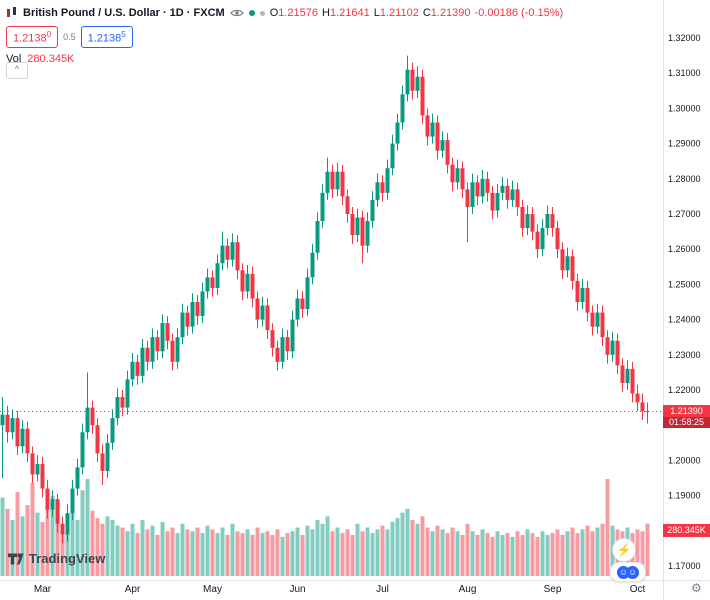  Describe the element at coordinates (450, 13) in the screenshot. I see `close-value: 1.21390` at that location.